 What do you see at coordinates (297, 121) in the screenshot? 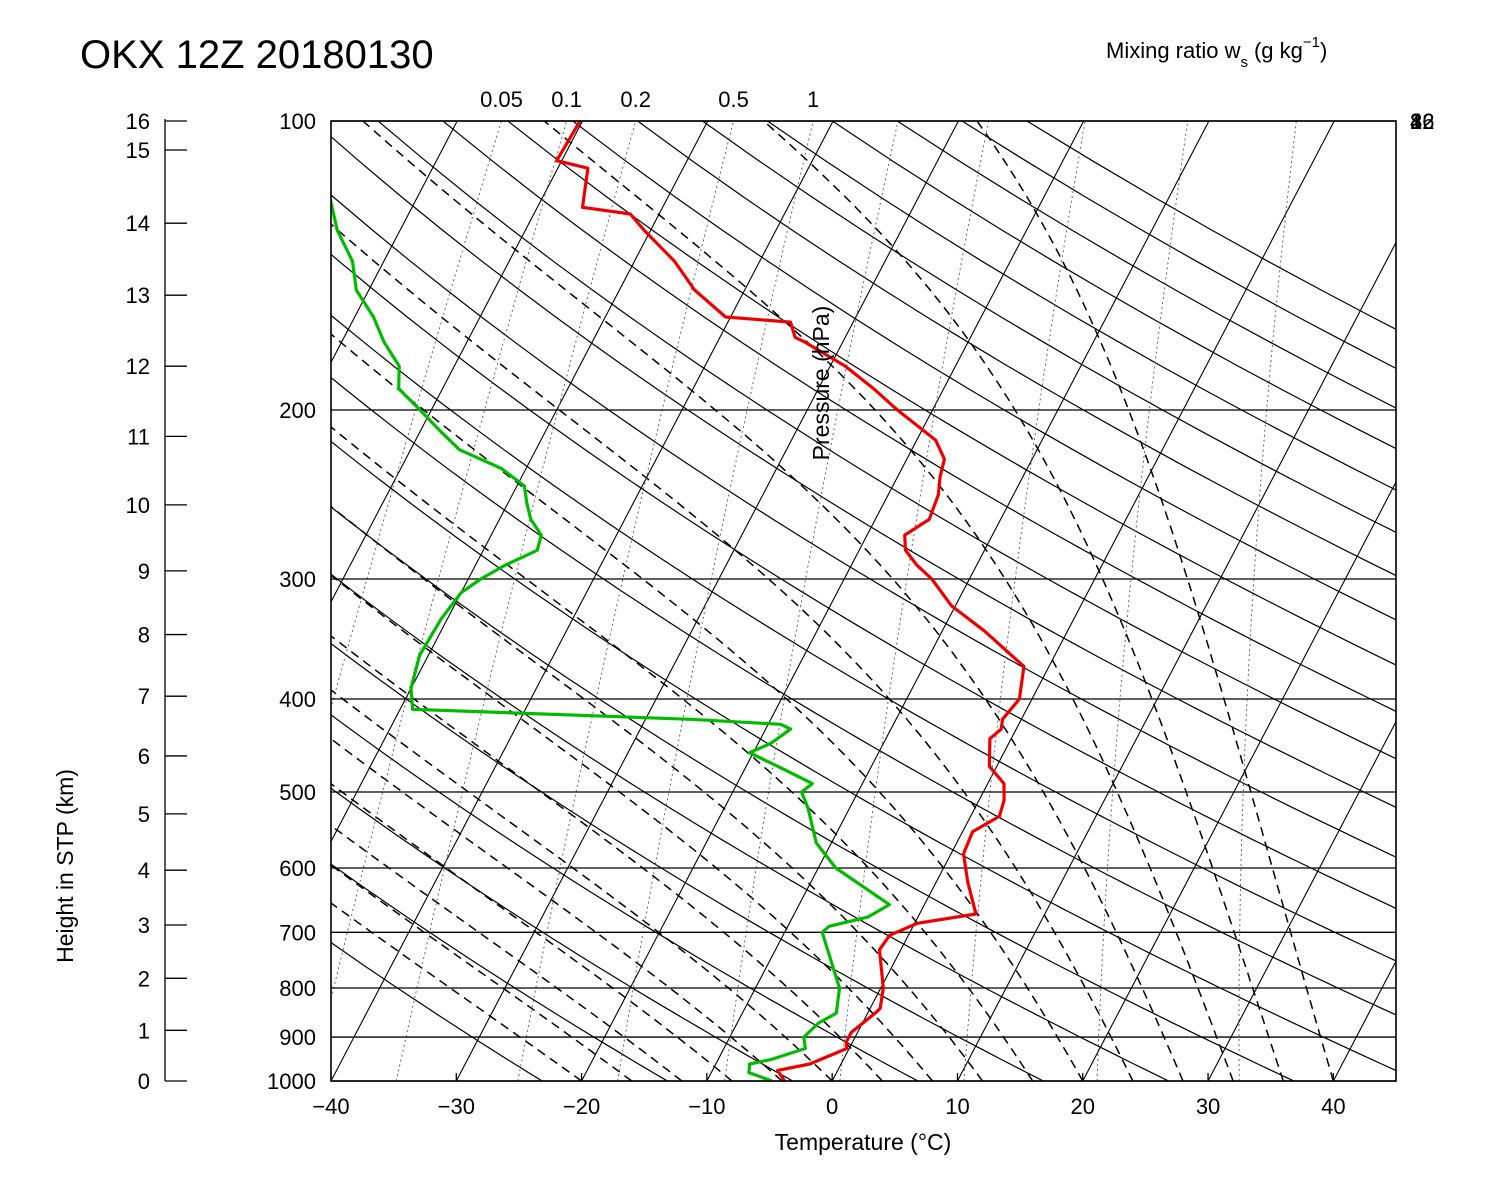
I see `pressure-tick-label: 100` at bounding box center [297, 121].